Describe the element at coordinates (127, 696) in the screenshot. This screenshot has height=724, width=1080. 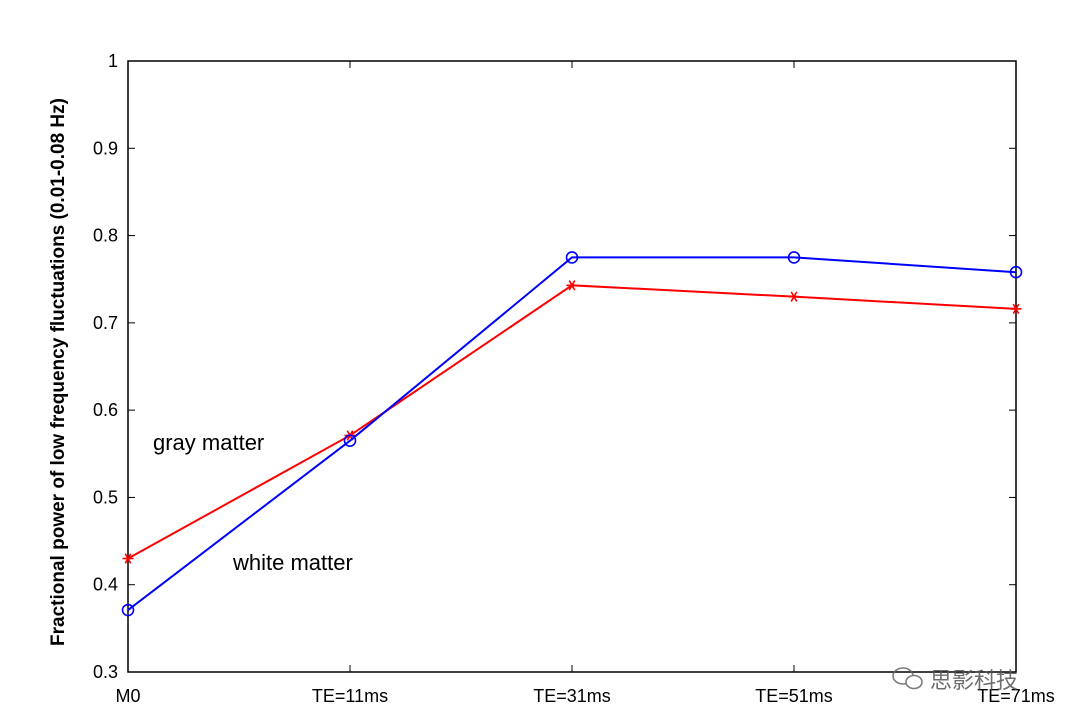
I see `x-tick-label: M0` at that location.